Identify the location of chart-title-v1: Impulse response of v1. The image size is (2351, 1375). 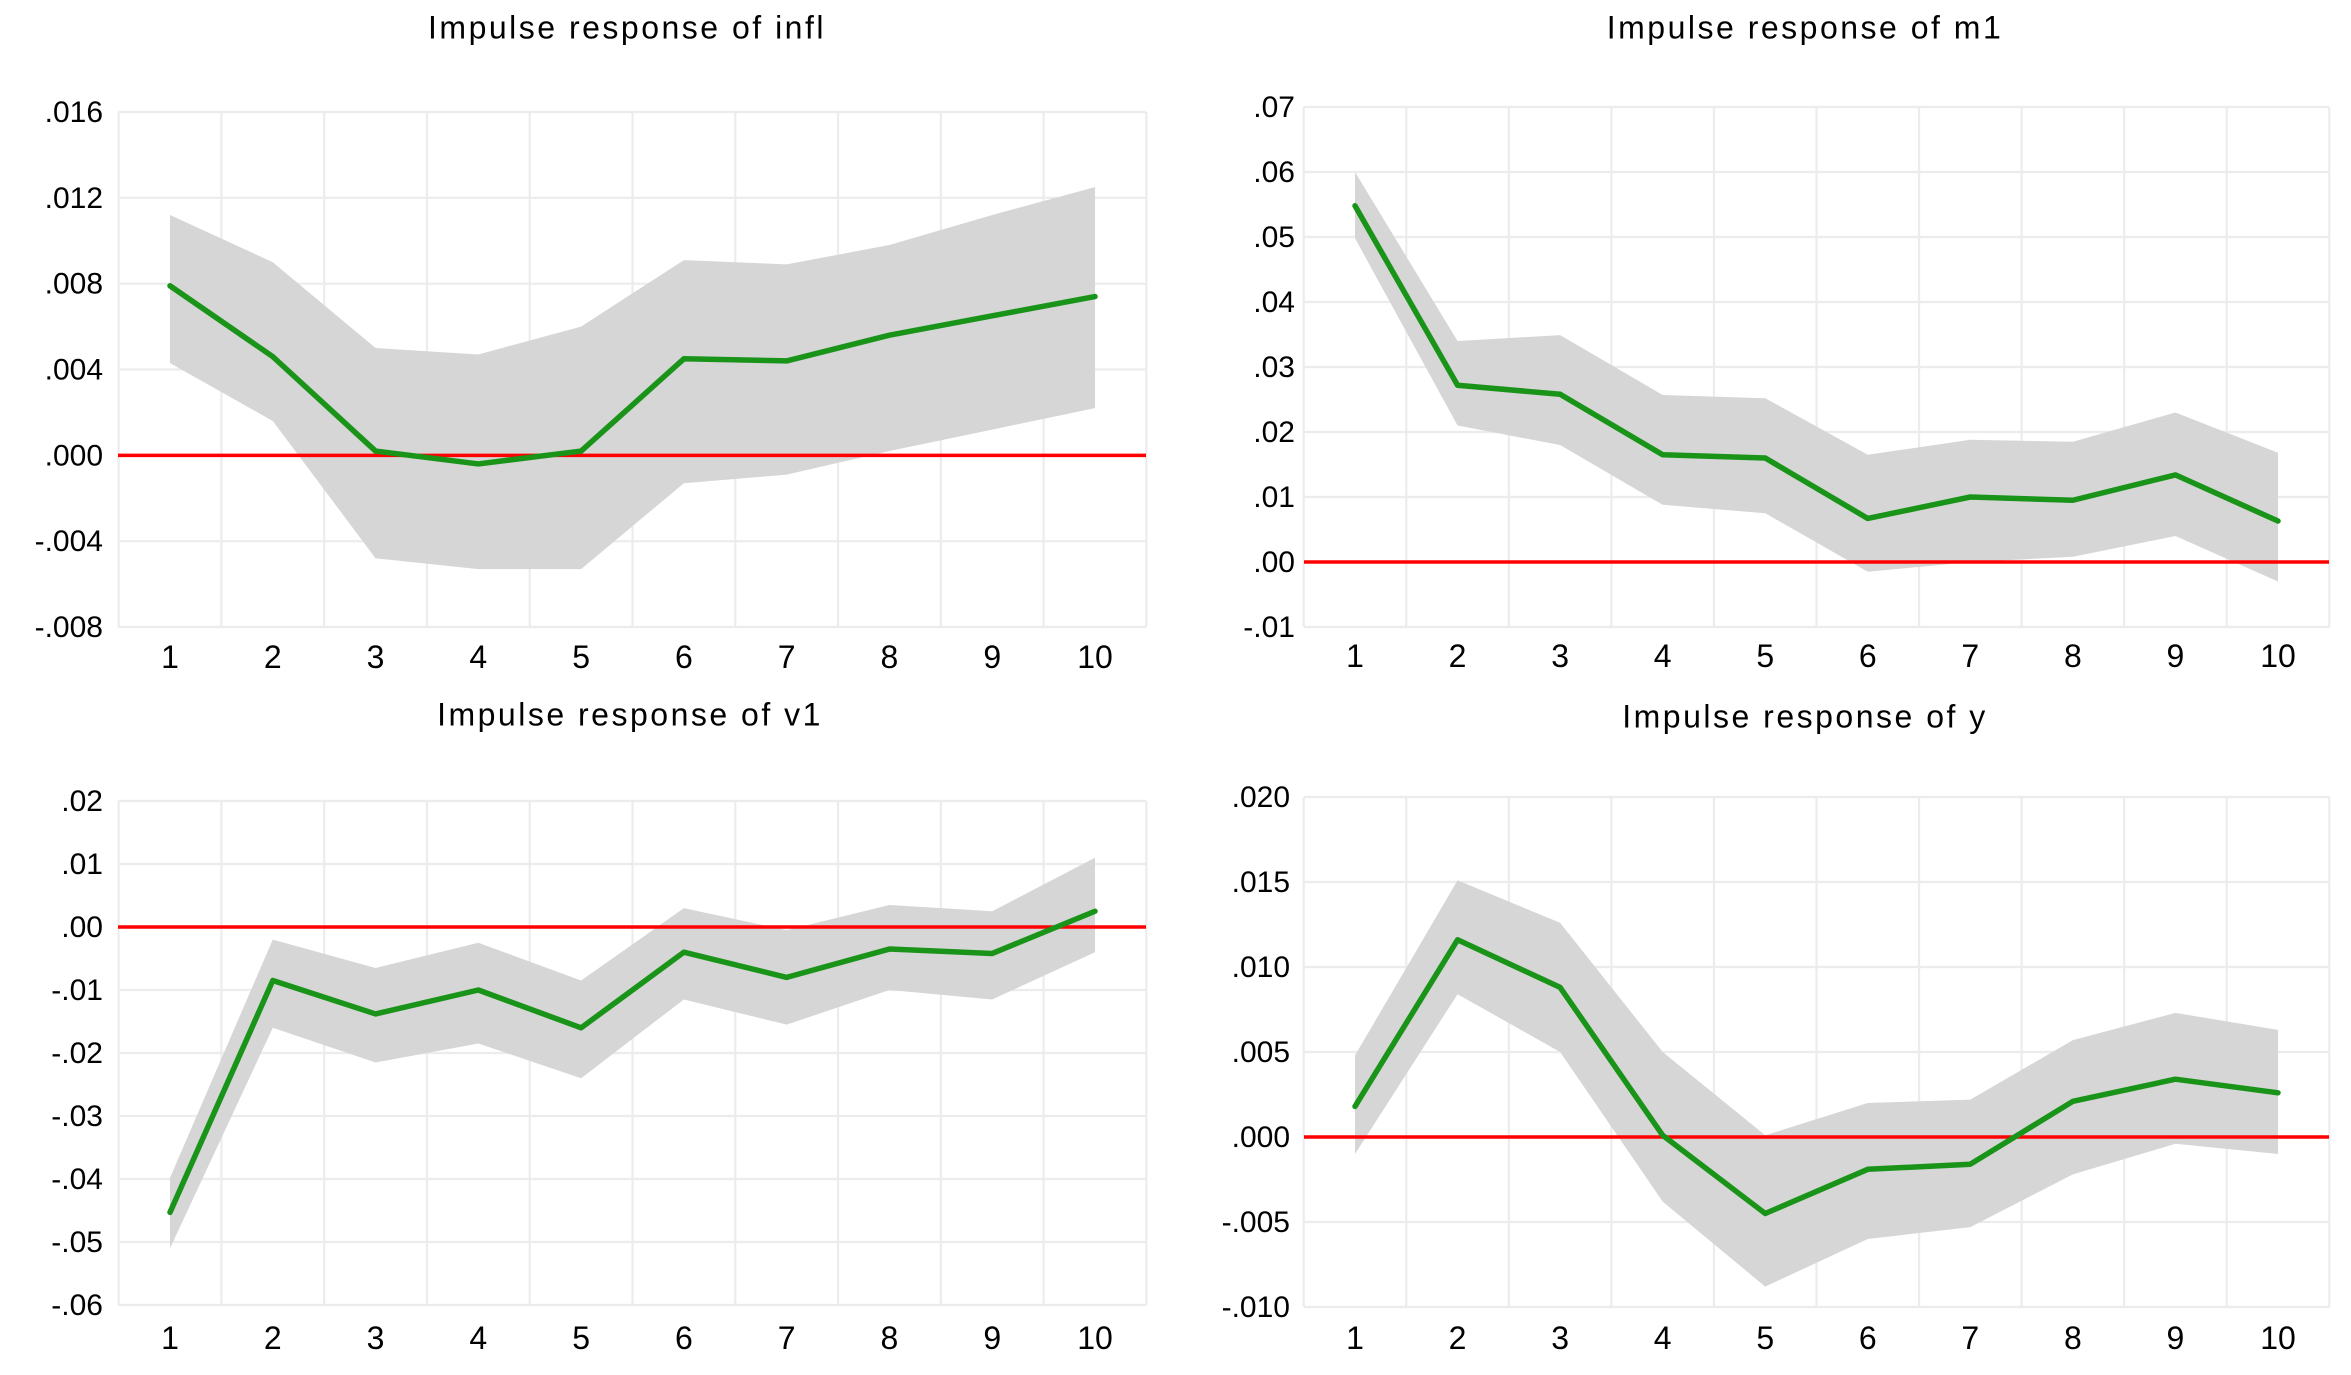
(630, 714).